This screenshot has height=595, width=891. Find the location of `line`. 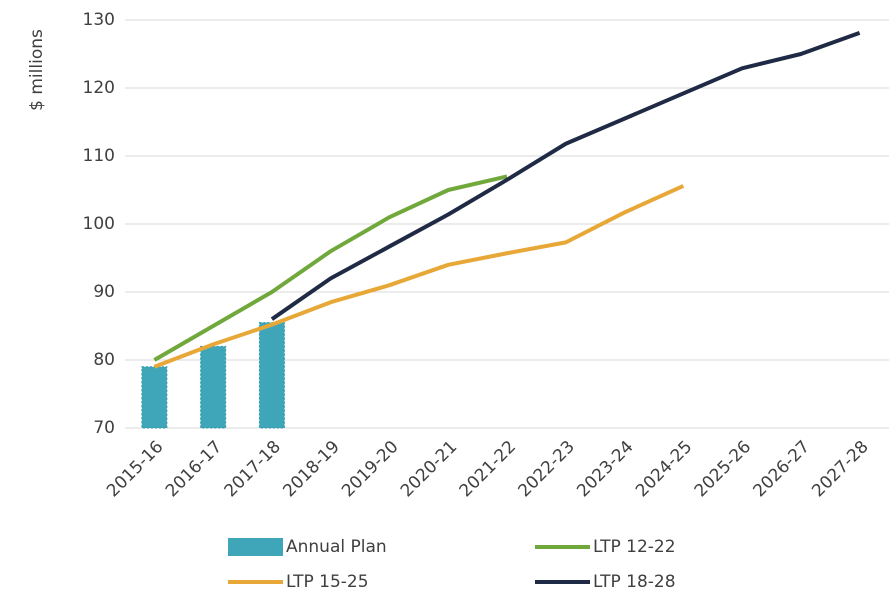

line is located at coordinates (330, 268).